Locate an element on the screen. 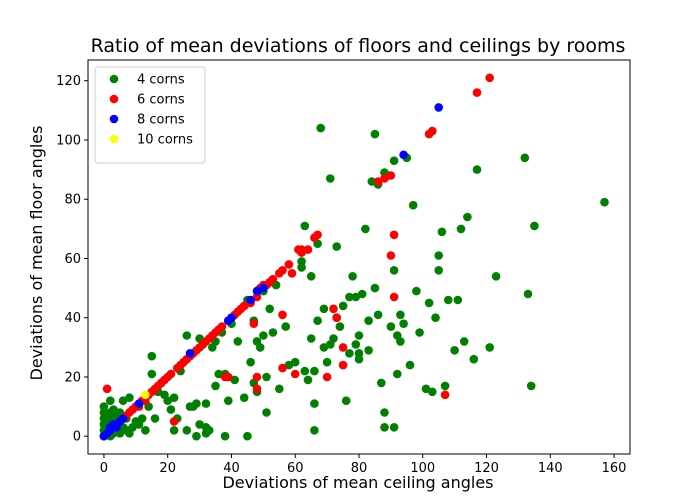  x-tick-label: 60 is located at coordinates (295, 468).